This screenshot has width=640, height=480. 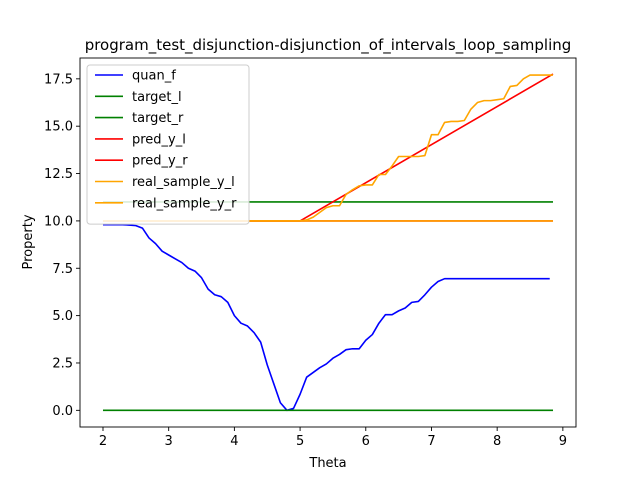 What do you see at coordinates (154, 76) in the screenshot?
I see `legend-label-quan-f: quan_f` at bounding box center [154, 76].